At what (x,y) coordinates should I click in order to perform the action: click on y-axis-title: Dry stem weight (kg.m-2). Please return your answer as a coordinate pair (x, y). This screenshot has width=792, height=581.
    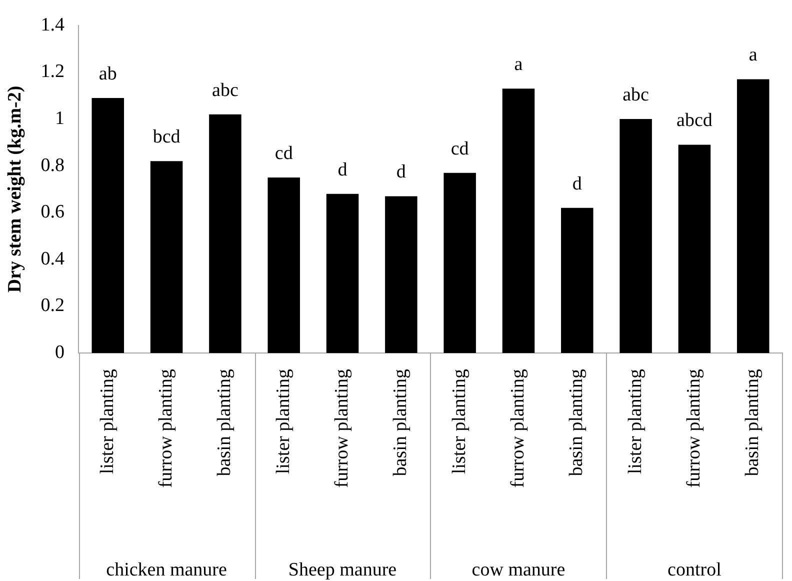
    Looking at the image, I should click on (15, 189).